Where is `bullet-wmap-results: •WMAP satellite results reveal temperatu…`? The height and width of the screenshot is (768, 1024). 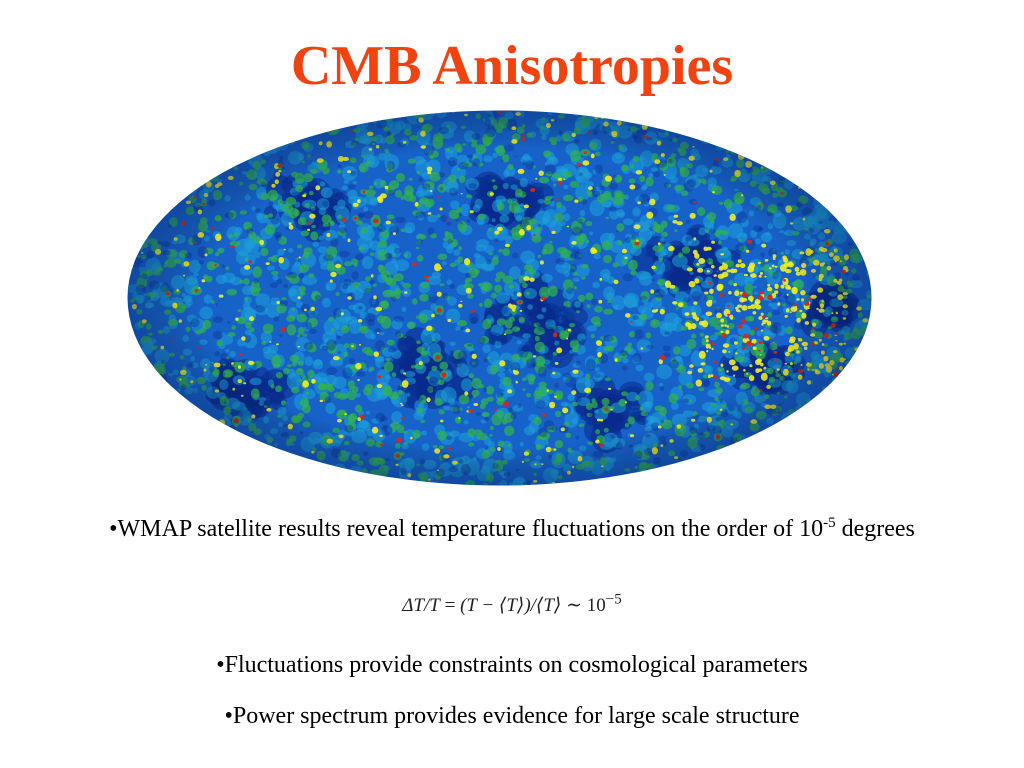
bullet-wmap-results: •WMAP satellite results reveal temperatu… is located at coordinates (512, 529).